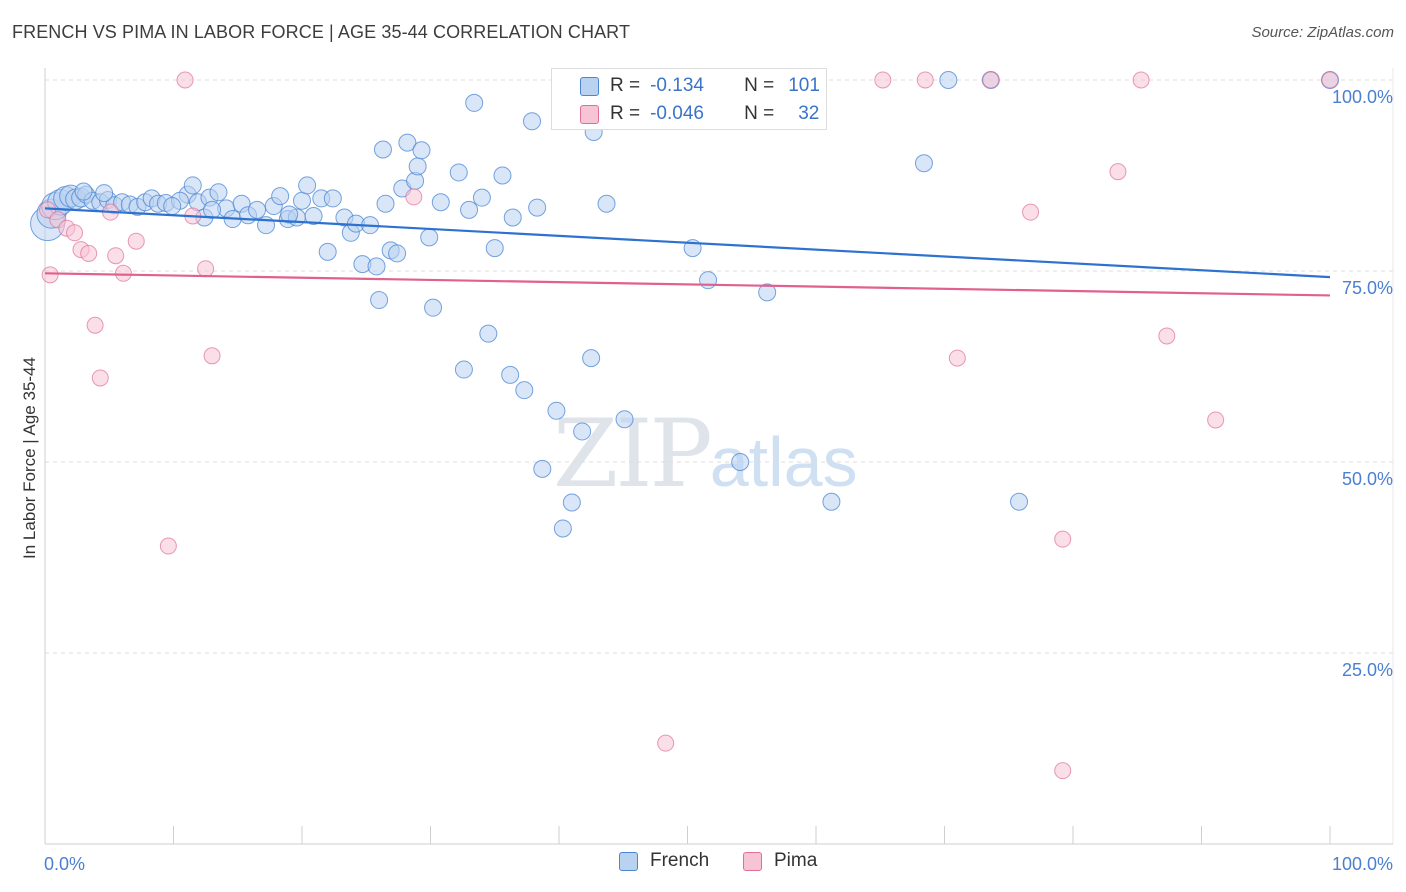  I want to click on y-tick-label-100: 100.0%, so click(1362, 97).